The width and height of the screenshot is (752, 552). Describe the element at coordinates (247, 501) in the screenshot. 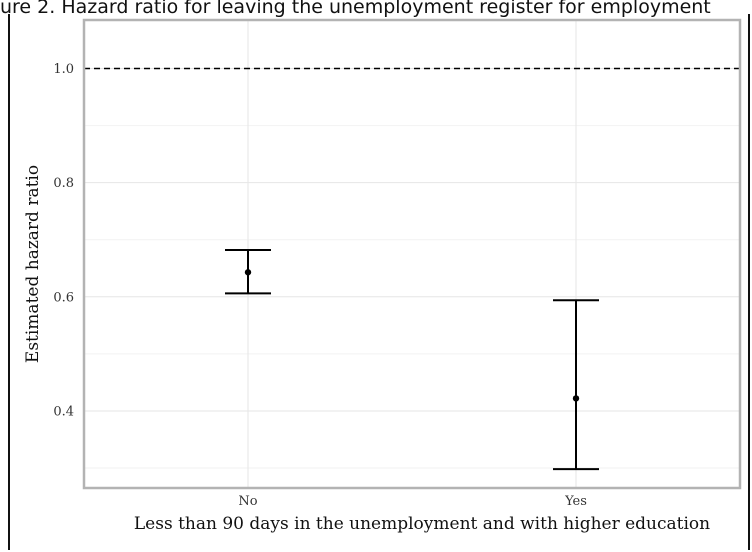

I see `x-tick-label-no: No` at that location.